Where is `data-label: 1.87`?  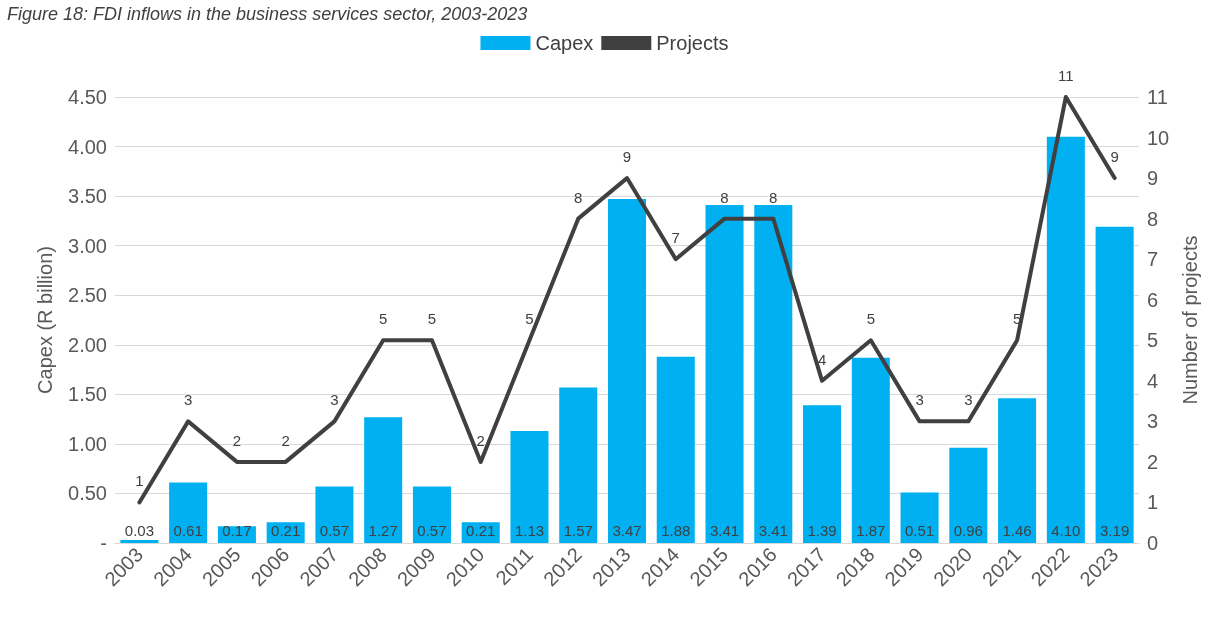
data-label: 1.87 is located at coordinates (871, 530).